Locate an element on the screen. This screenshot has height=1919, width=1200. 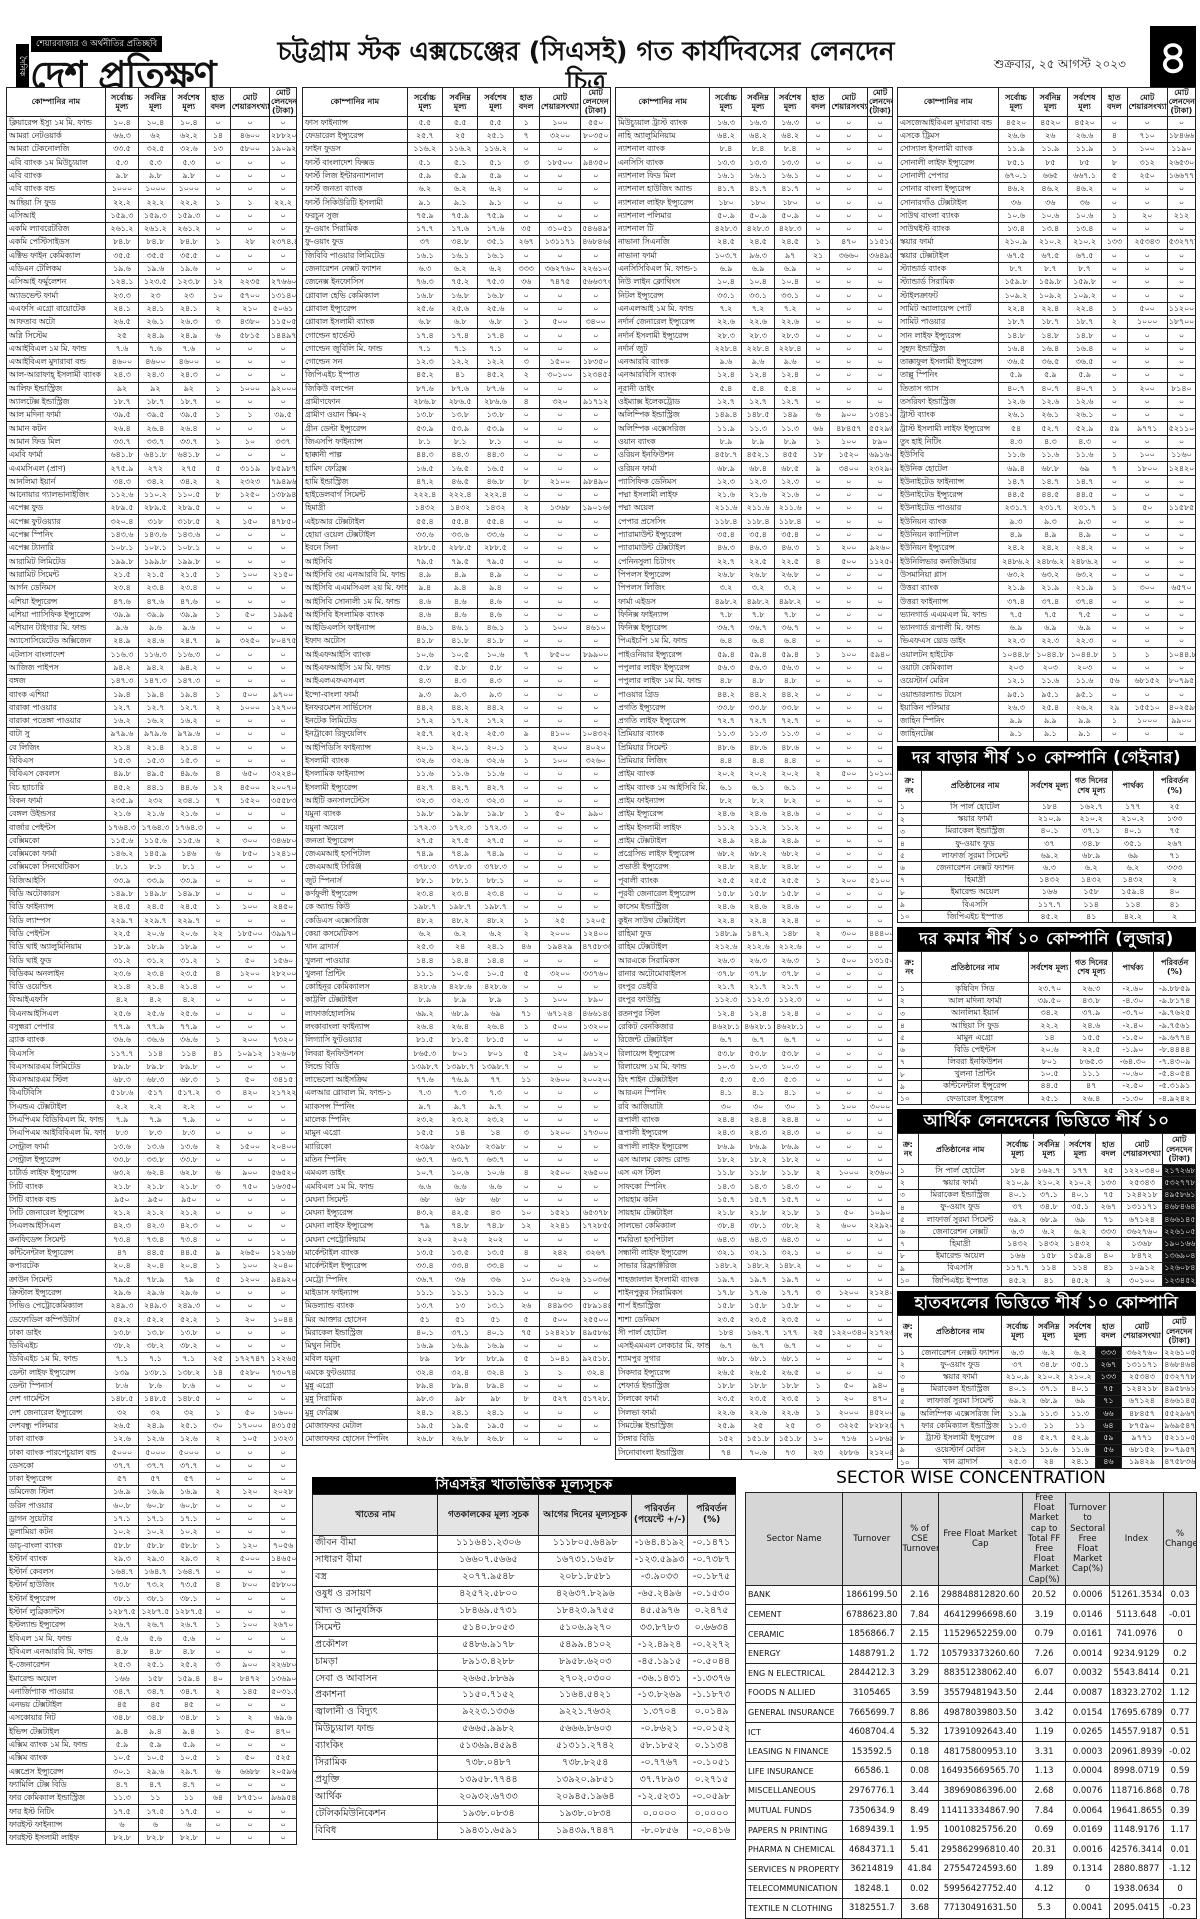
table-row: ইন্দো-বাংলা ফার্মা ৯.৩ ৯.৩ ৯.৩ ০ ০ ০ is located at coordinates (456, 694).